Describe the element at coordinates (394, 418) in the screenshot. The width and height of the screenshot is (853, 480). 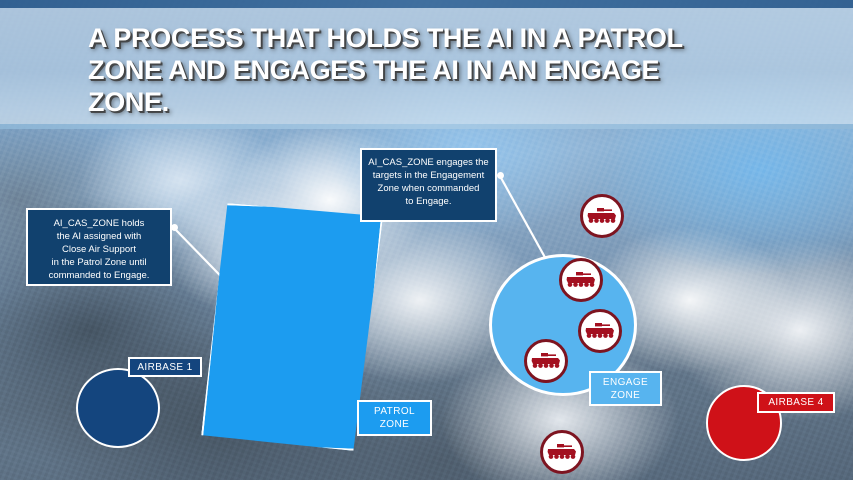
I see `patrol-zone-label: PATROL ZONE` at that location.